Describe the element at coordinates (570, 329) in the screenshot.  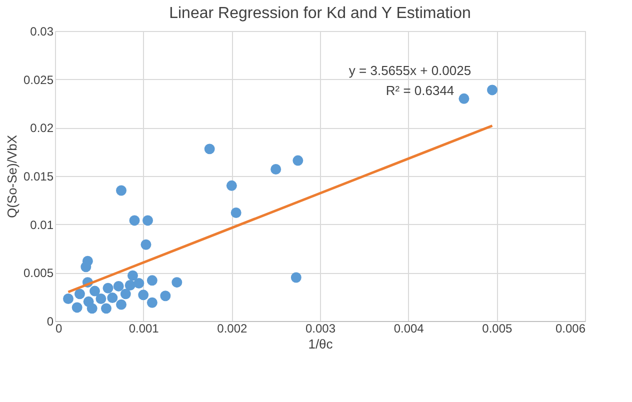
I see `x-tick-label: 0.006` at that location.